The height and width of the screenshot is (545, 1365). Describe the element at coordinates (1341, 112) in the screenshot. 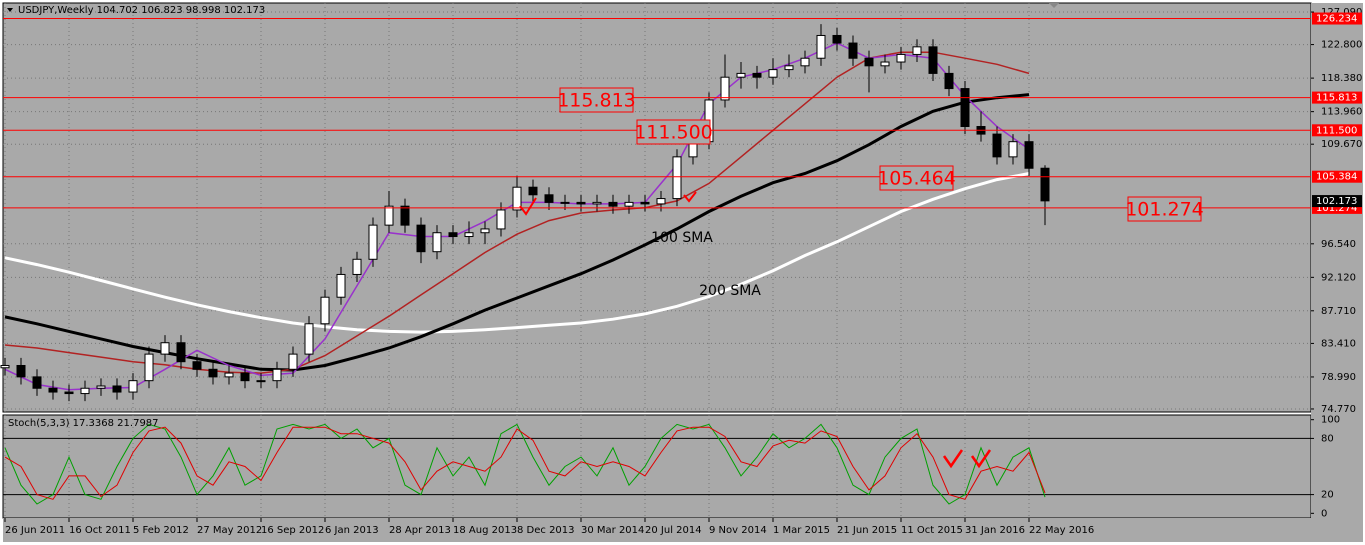

I see `y-tick-label: 113.960` at that location.